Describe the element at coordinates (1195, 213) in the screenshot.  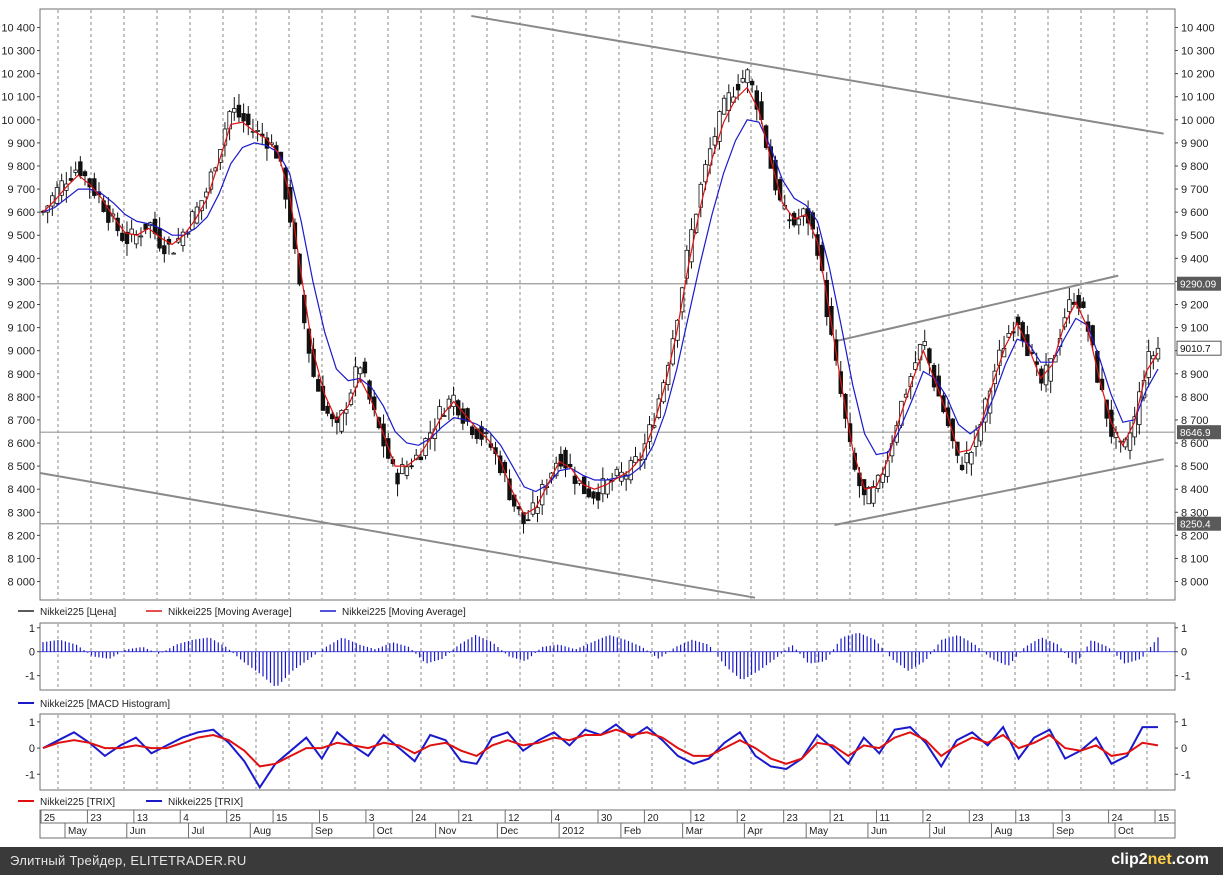
I see `y-tick-label-right: 9 600` at that location.